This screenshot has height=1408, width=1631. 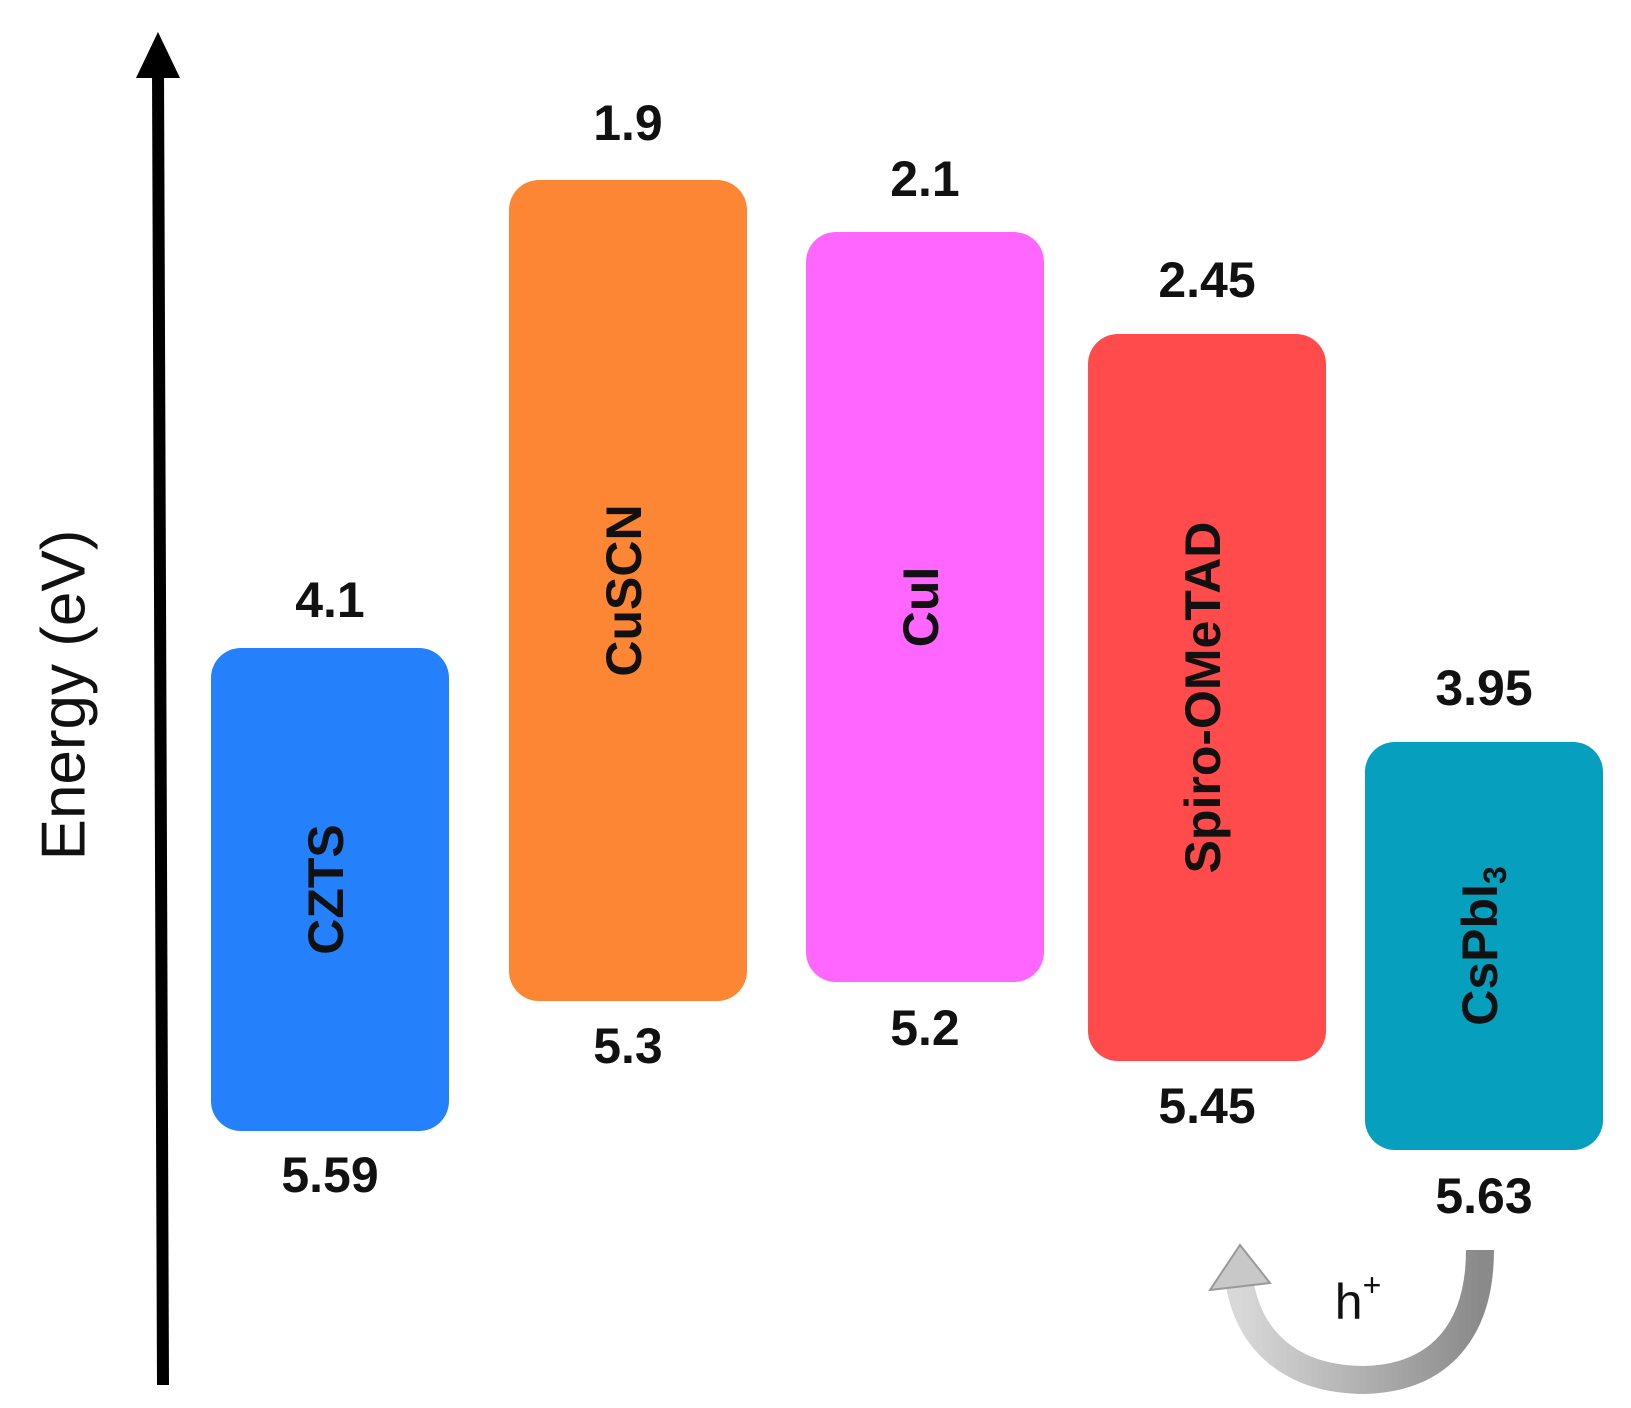 I want to click on transfer-arrow, so click(x=1360, y=1322).